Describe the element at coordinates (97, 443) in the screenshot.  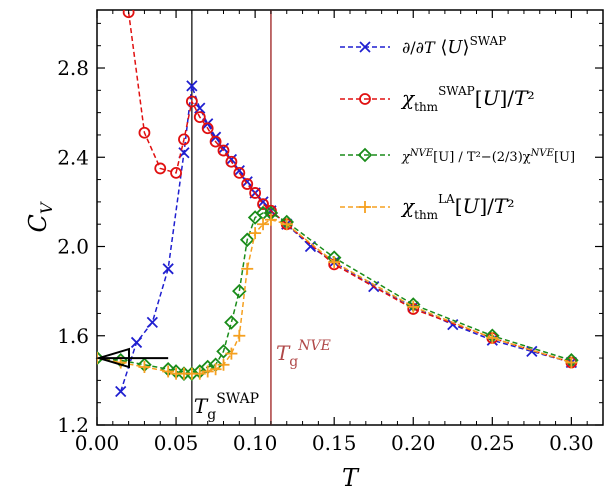
I see `xtick-label-0: 0.00` at that location.